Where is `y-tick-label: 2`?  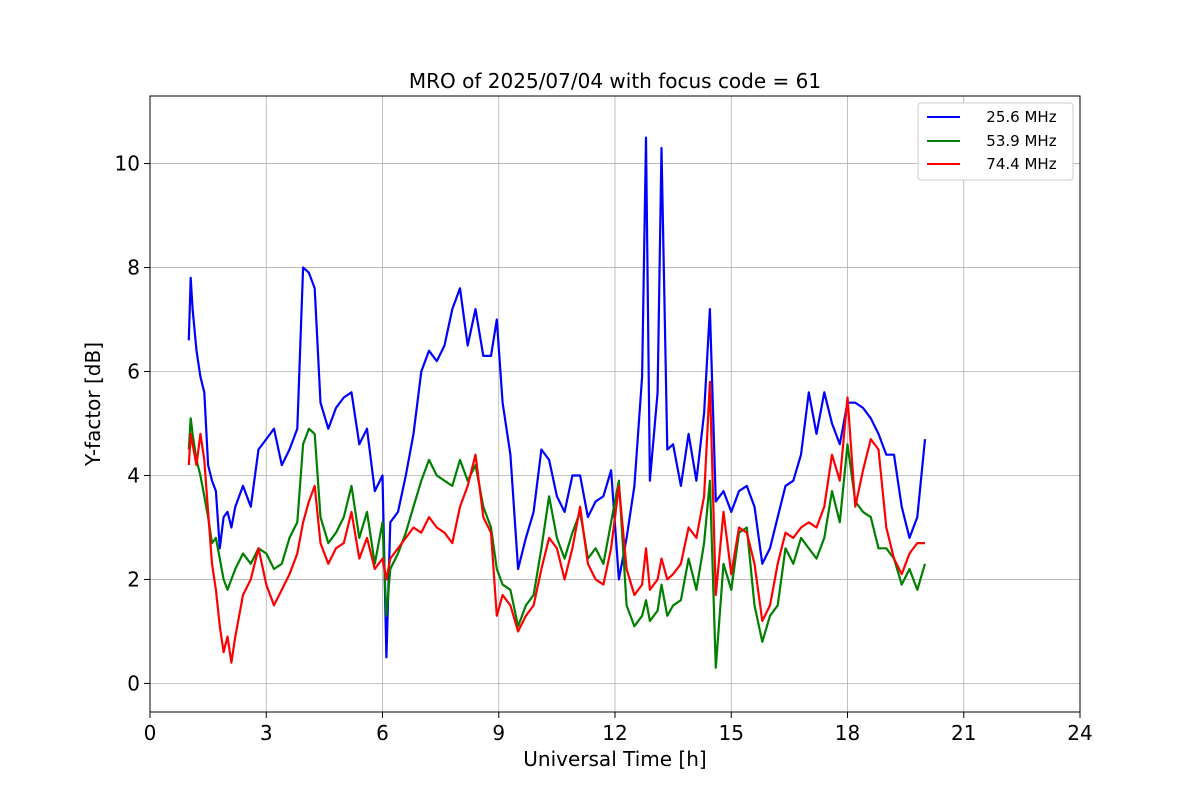 y-tick-label: 2 is located at coordinates (133, 579).